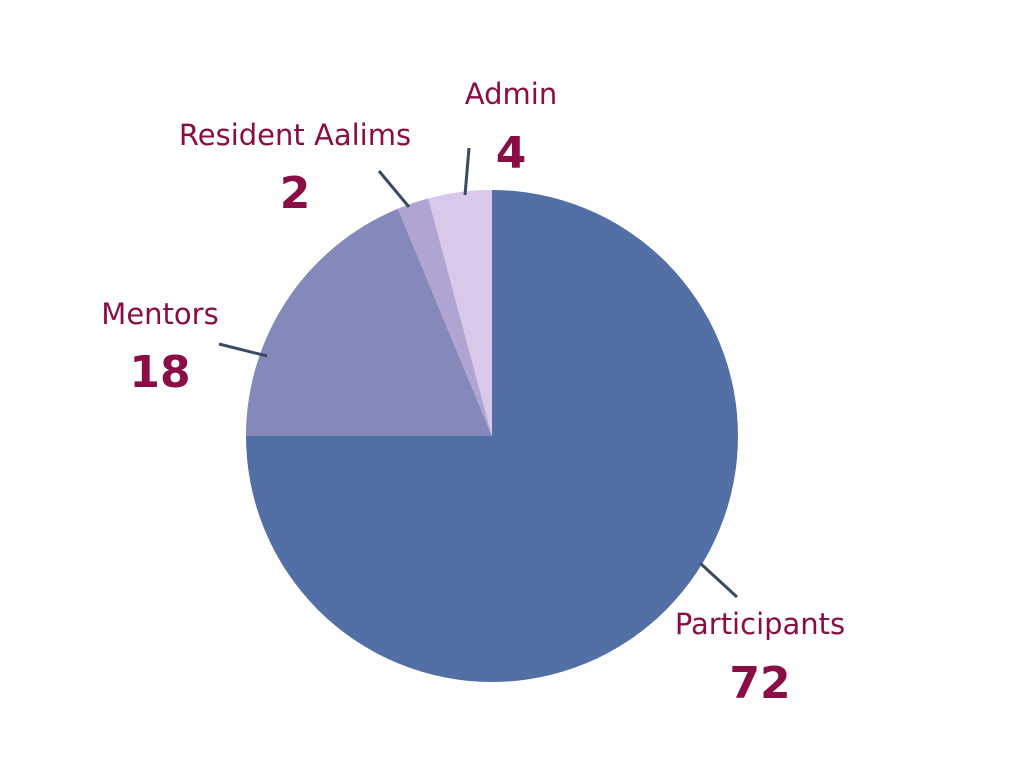 The height and width of the screenshot is (768, 1024). Describe the element at coordinates (159, 314) in the screenshot. I see `slice-label-mentors: Mentors` at that location.